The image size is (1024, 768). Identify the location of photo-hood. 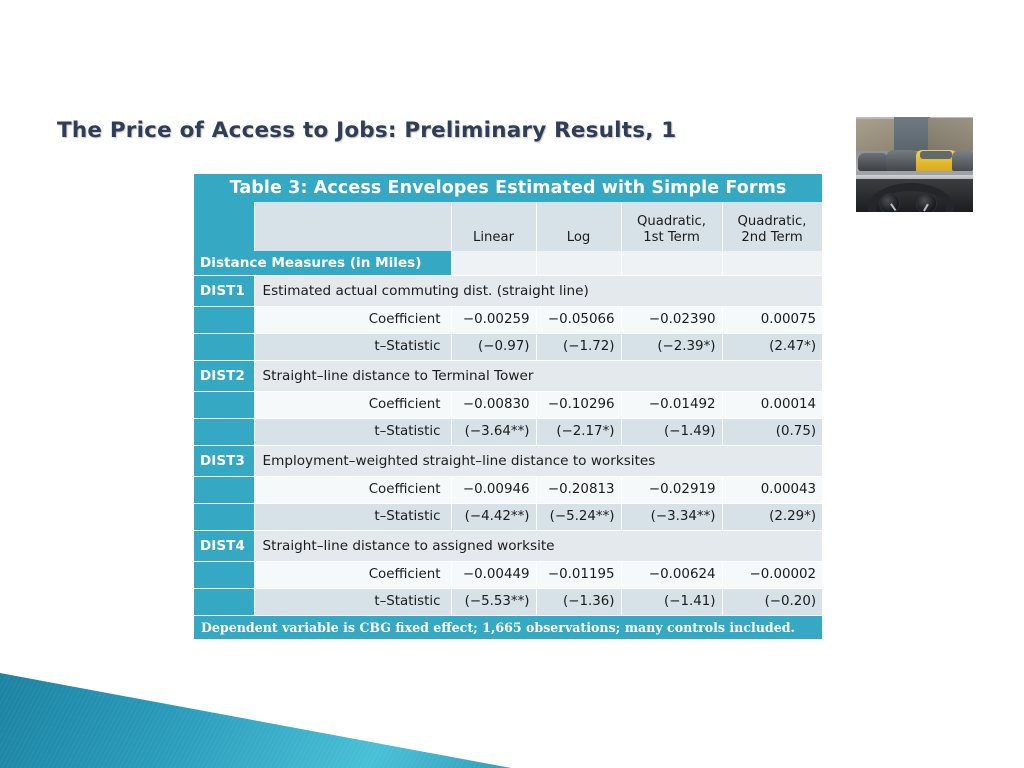
(914, 178).